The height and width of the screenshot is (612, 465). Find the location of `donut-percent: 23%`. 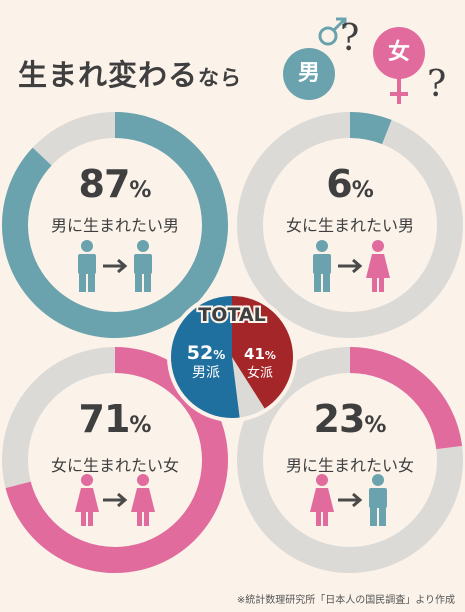

donut-percent: 23% is located at coordinates (350, 419).